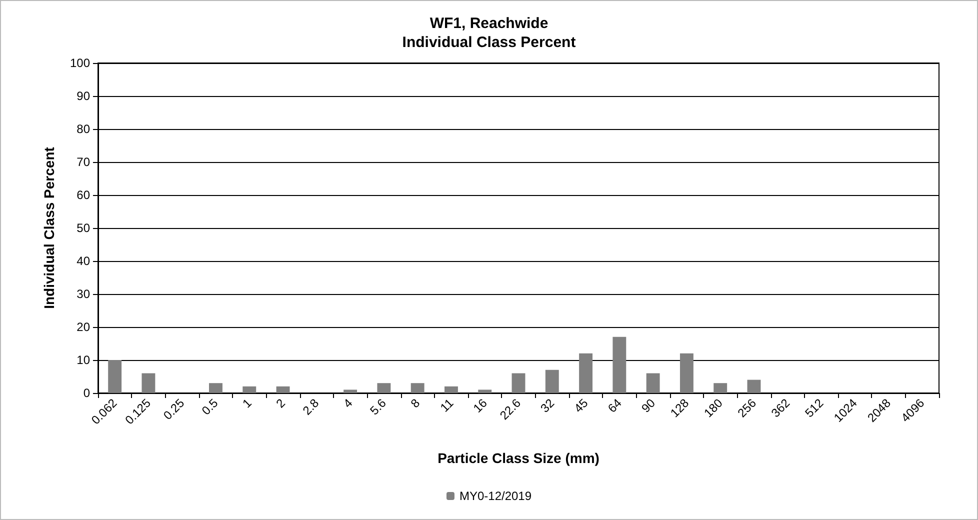 Image resolution: width=978 pixels, height=520 pixels. What do you see at coordinates (495, 496) in the screenshot?
I see `legend-label: MY0-12/2019` at bounding box center [495, 496].